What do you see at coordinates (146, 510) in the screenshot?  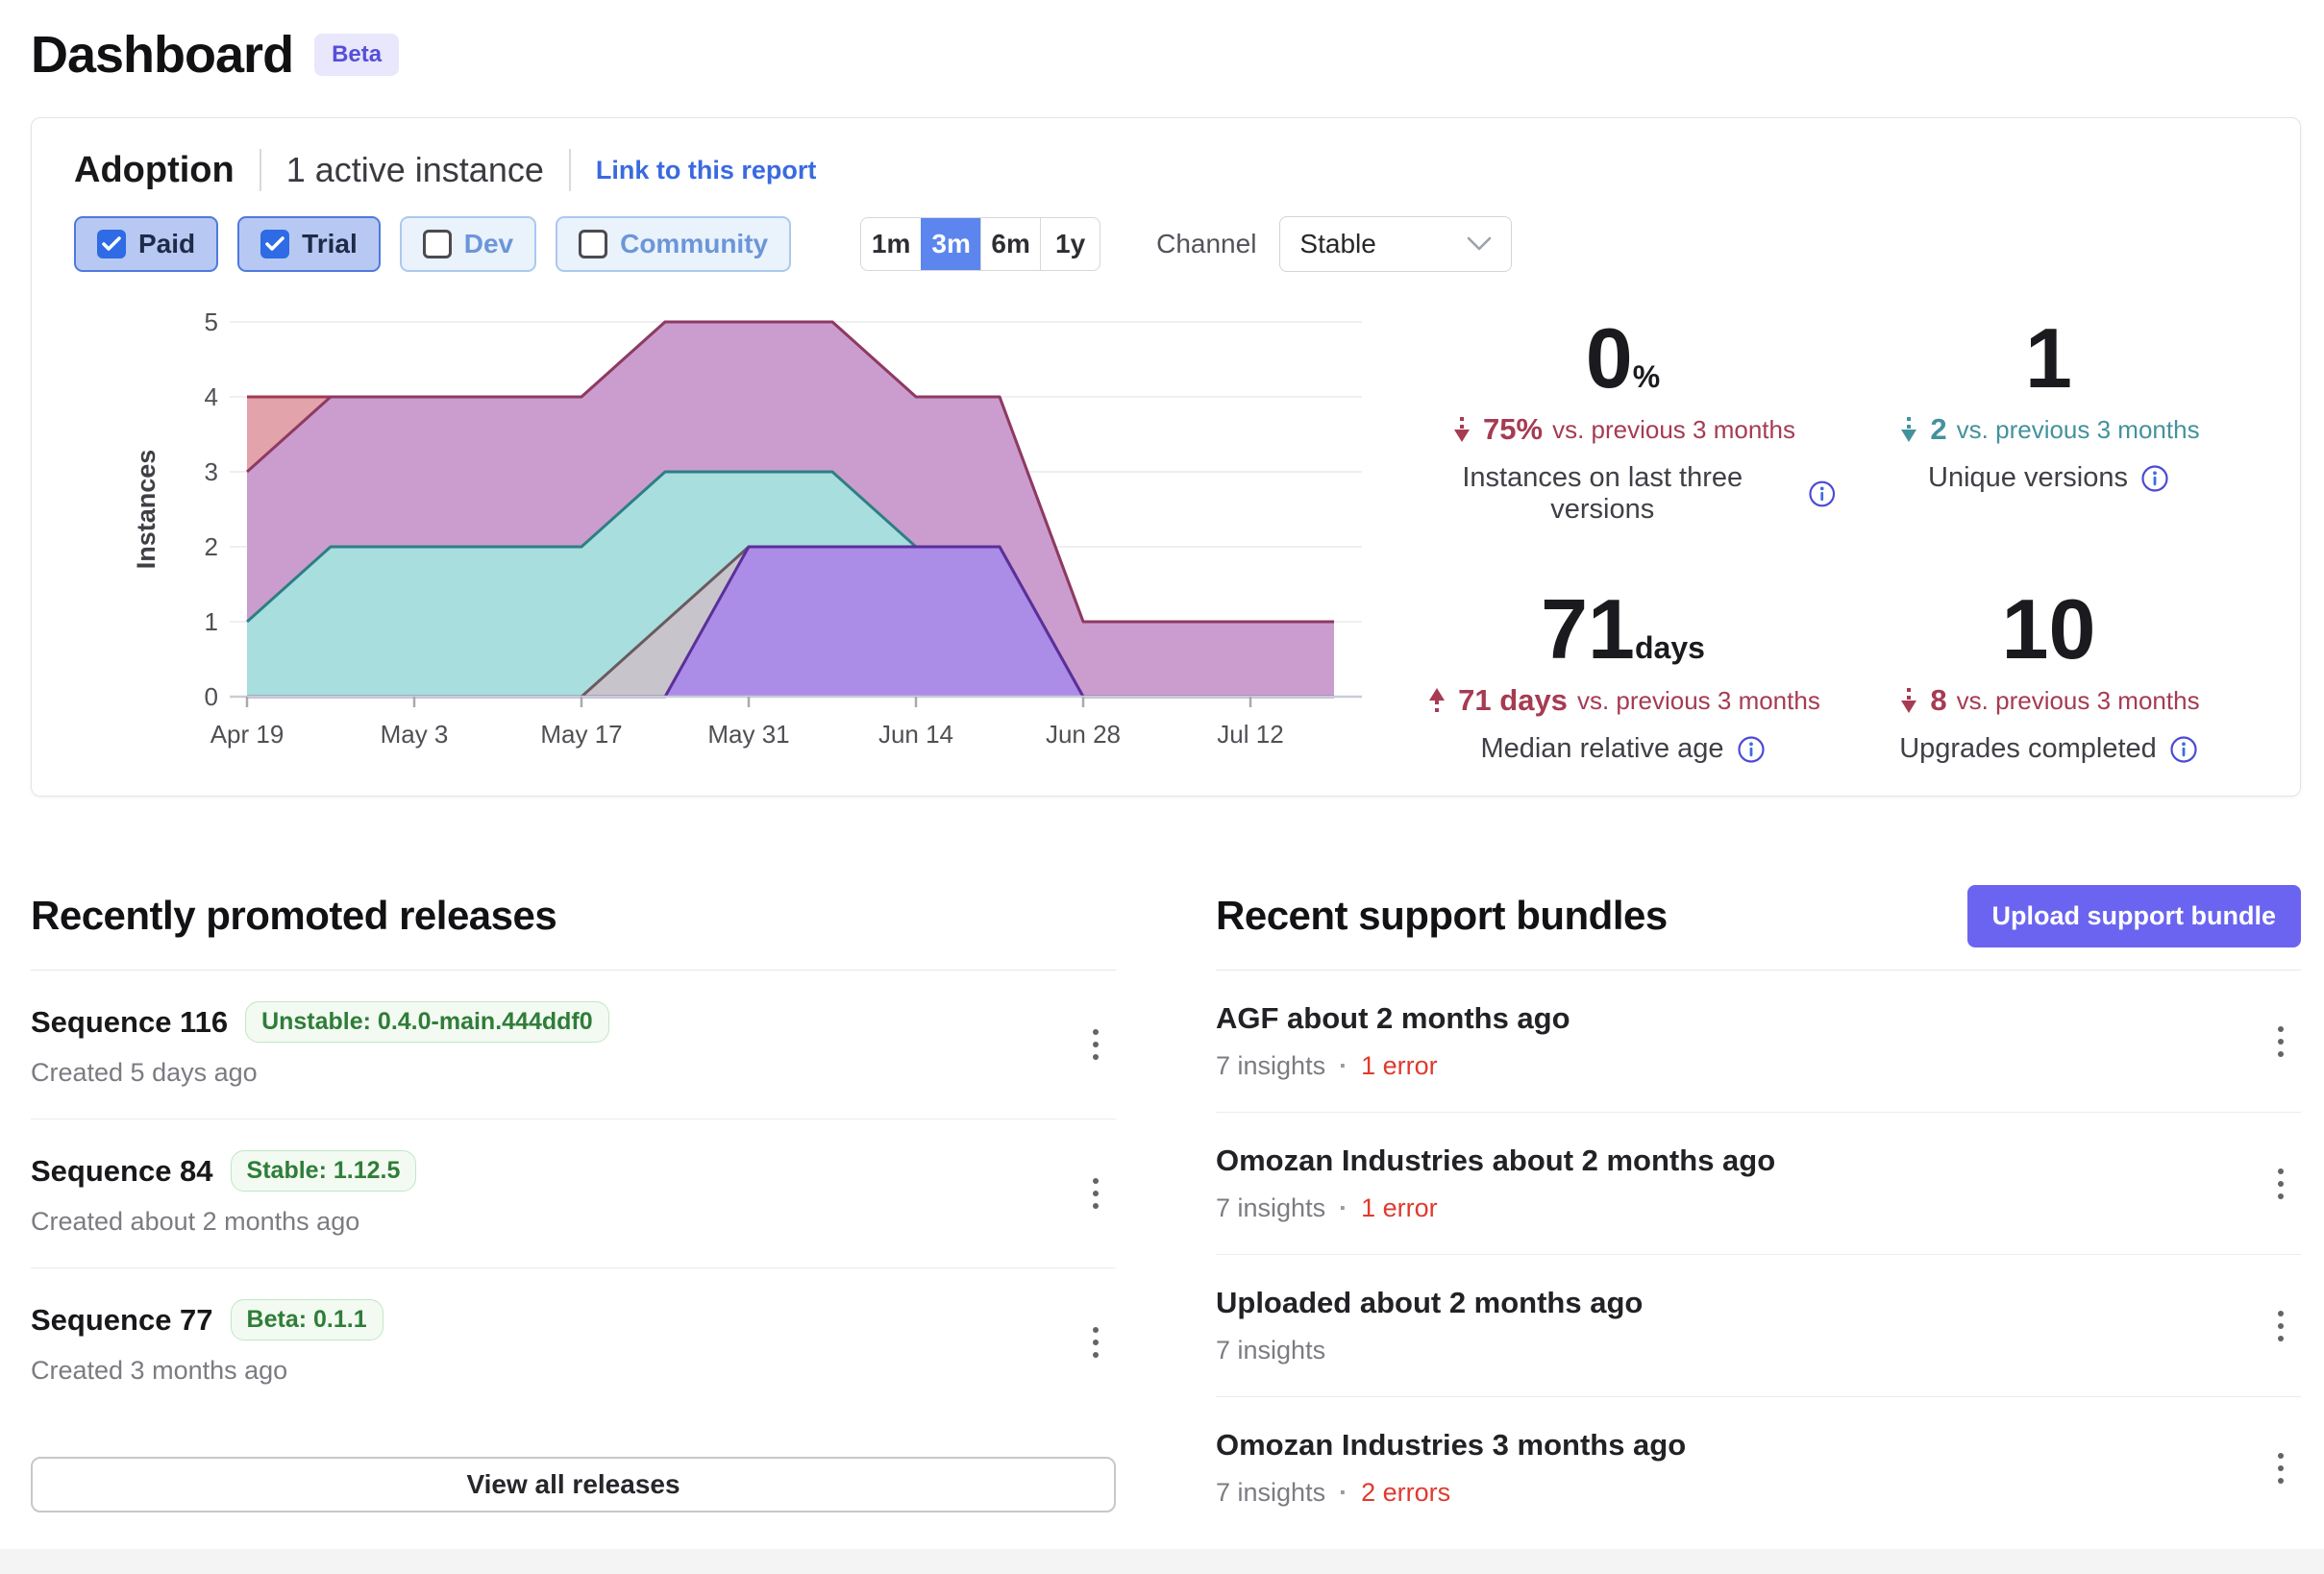 I see `y-axis-title: Instances` at bounding box center [146, 510].